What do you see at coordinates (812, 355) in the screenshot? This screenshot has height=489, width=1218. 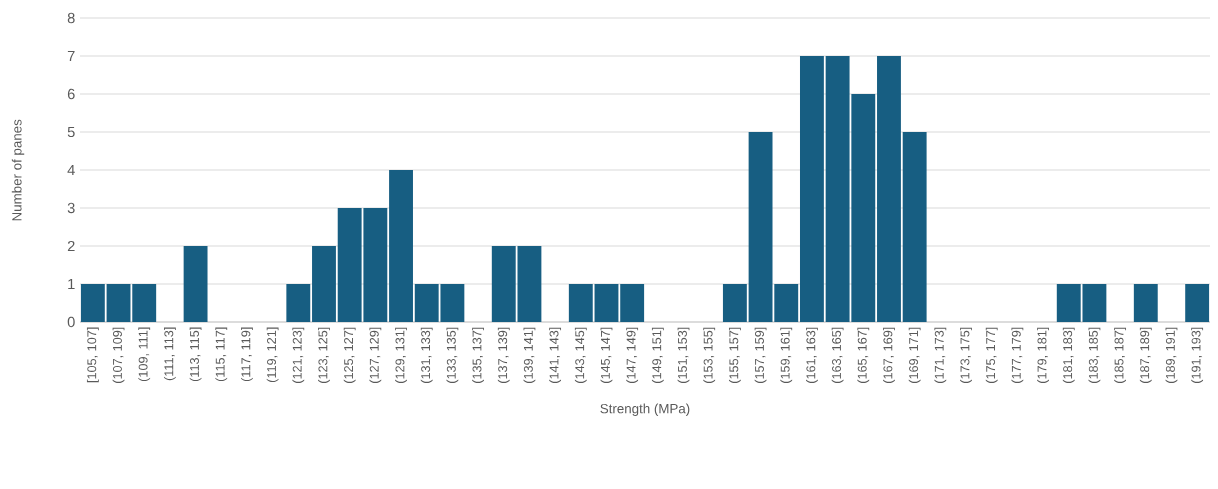 I see `x-tick-label: (161, 163]` at bounding box center [812, 355].